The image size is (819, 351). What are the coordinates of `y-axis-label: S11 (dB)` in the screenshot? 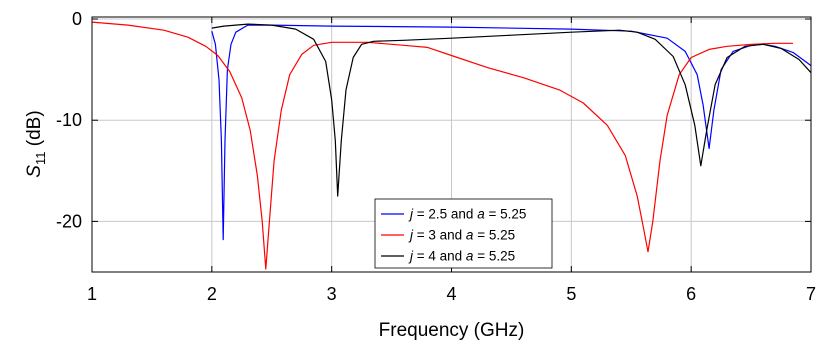 It's located at (36, 143).